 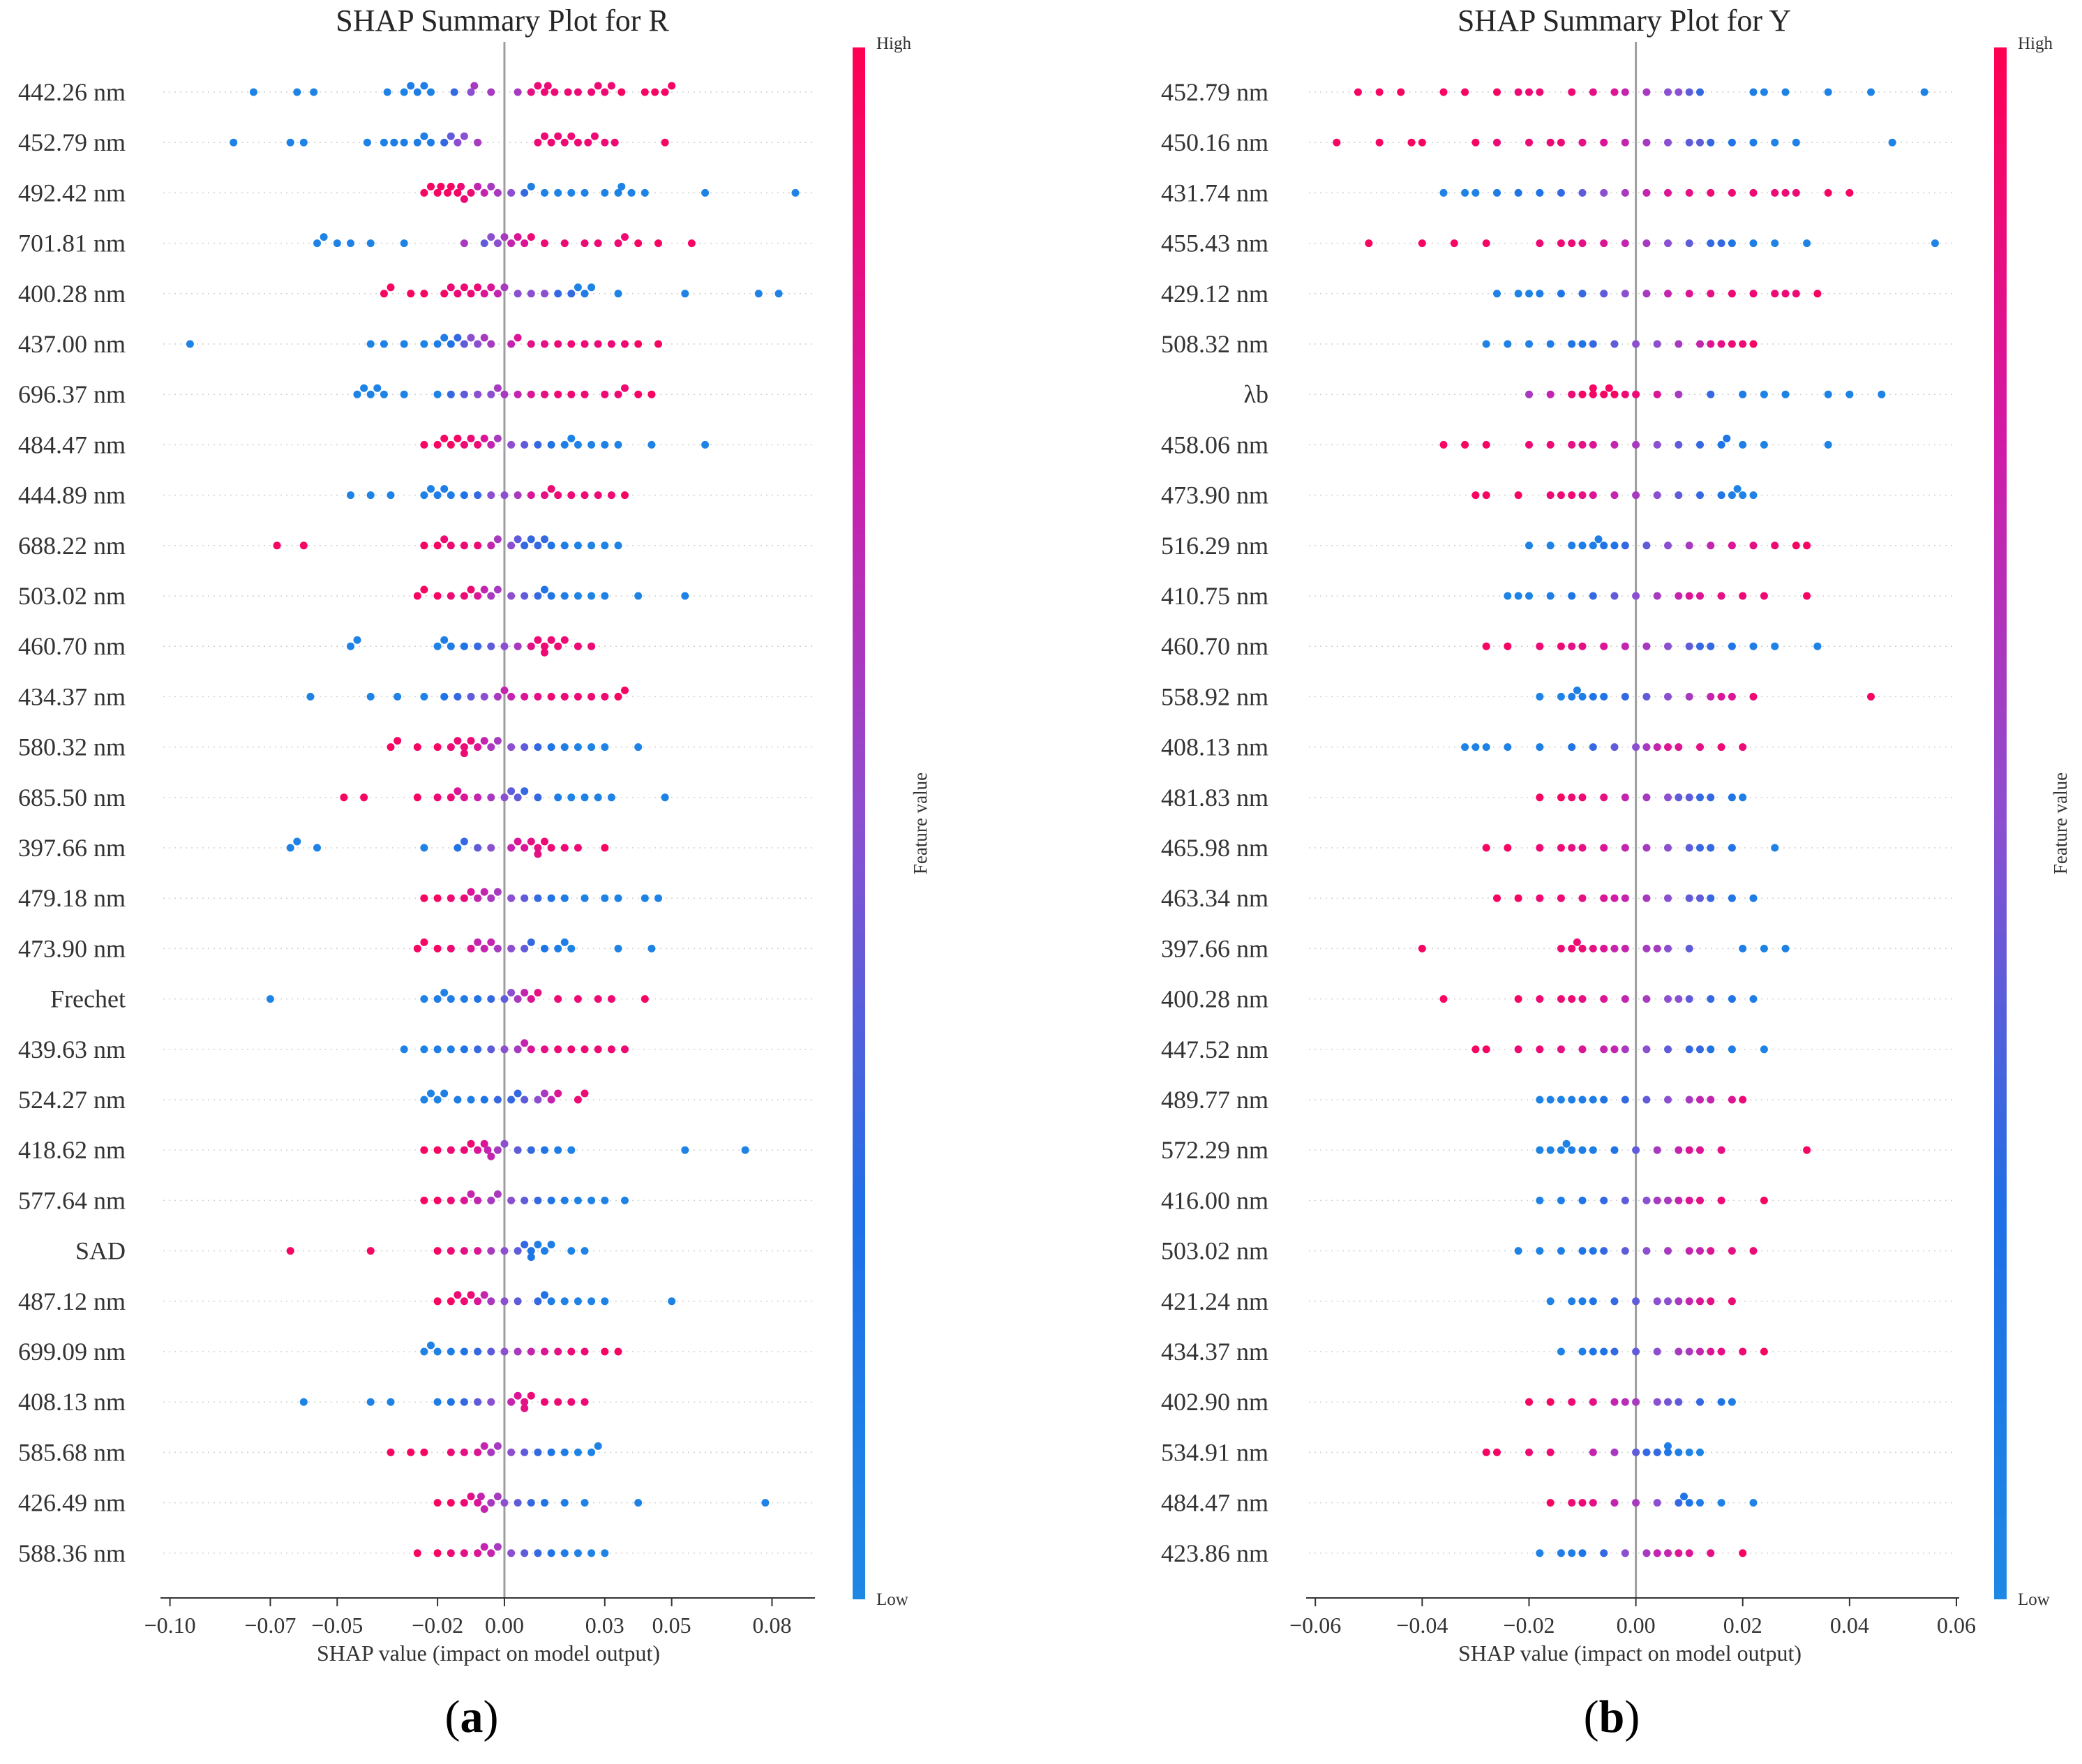 What do you see at coordinates (72, 294) in the screenshot?
I see `chart-a-feature-label: 400.28 nm` at bounding box center [72, 294].